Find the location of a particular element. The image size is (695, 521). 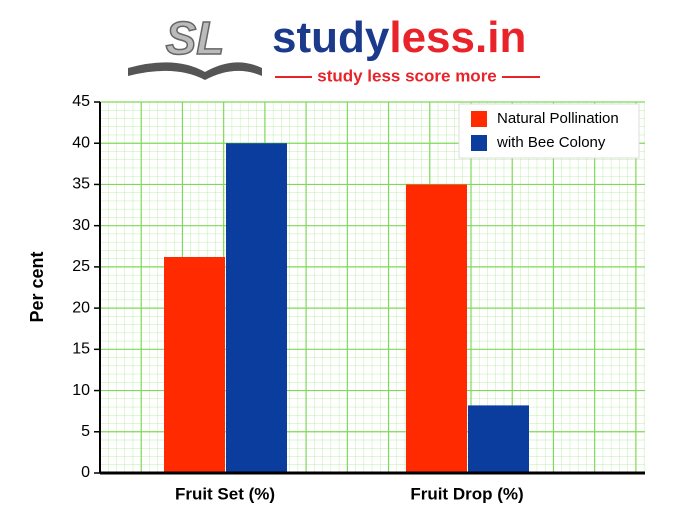

y-tick-label: 35 is located at coordinates (81, 184).